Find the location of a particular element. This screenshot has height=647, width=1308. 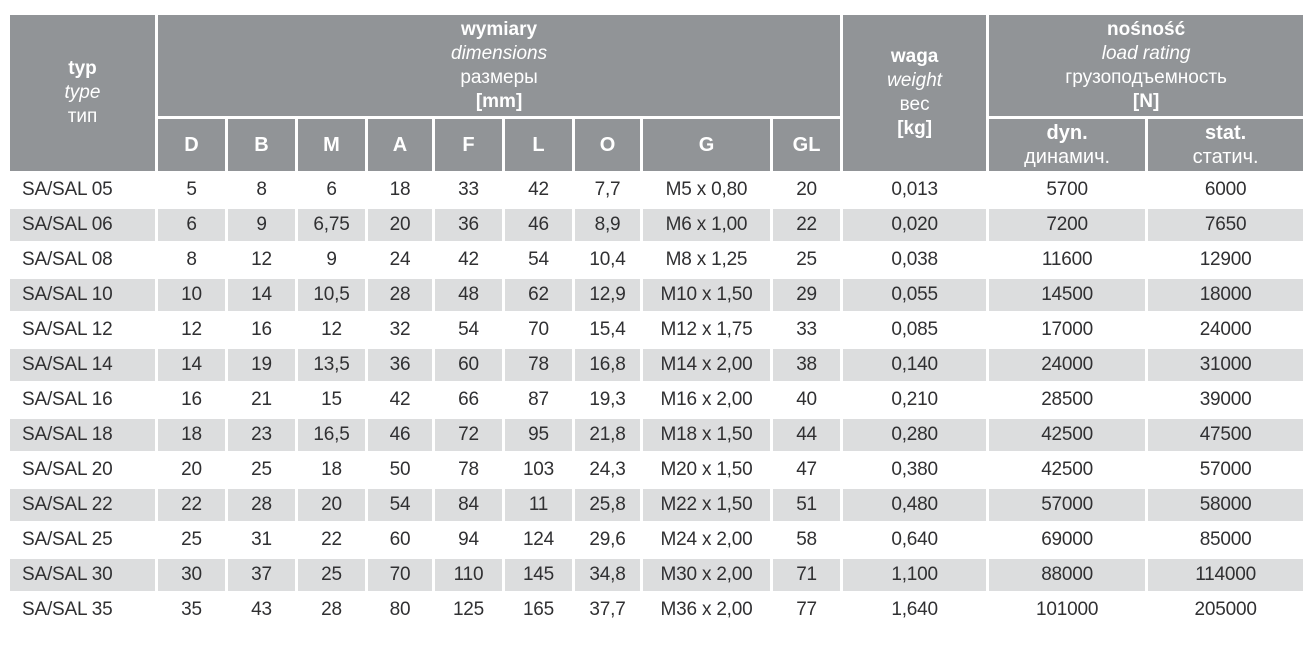

value-cell: 6000 is located at coordinates (1226, 190).